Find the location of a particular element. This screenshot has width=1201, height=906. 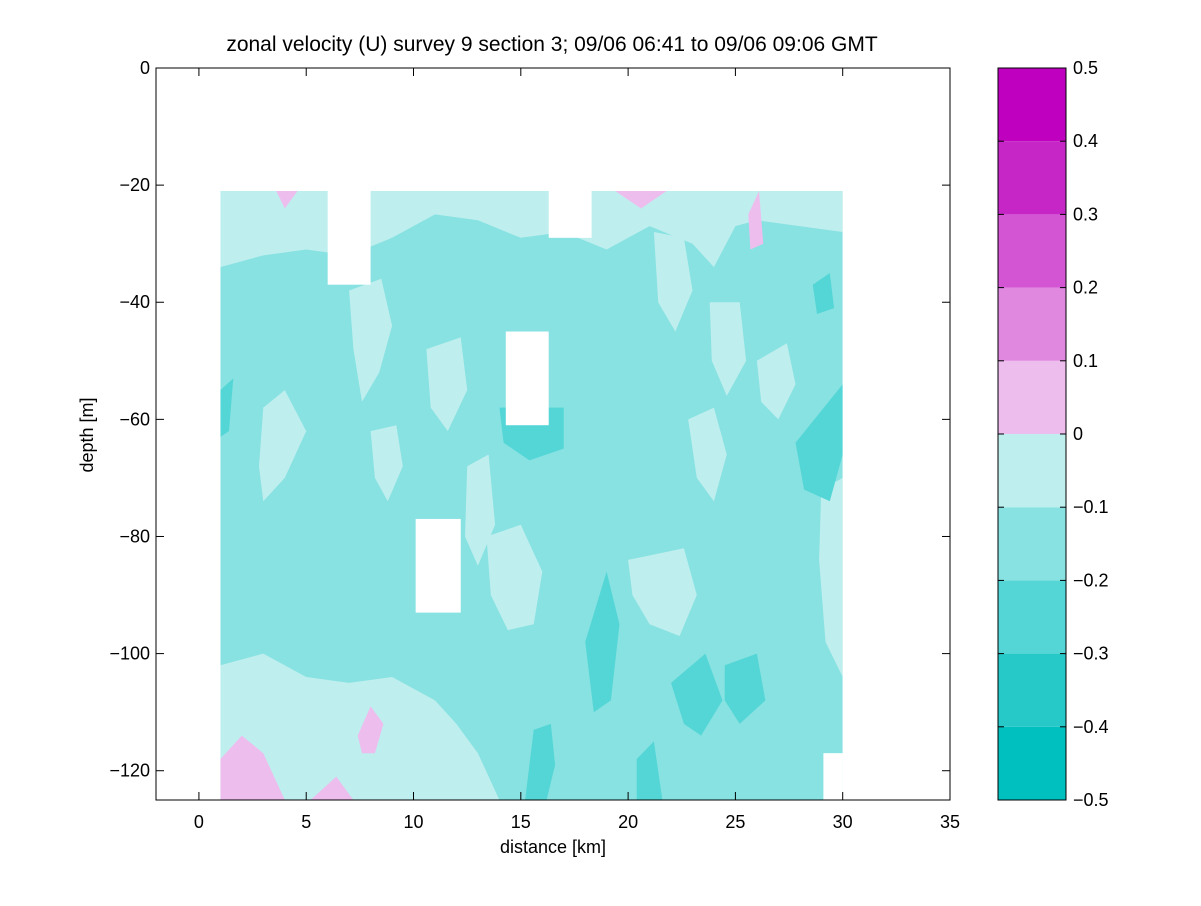

colorbar-tick-label: 0.4 is located at coordinates (1085, 141).